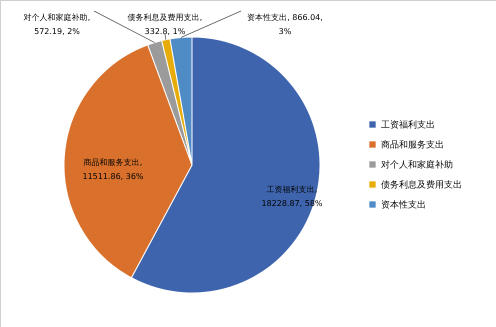 The image size is (496, 327). What do you see at coordinates (403, 205) in the screenshot?
I see `legend-label: 资本性支出` at bounding box center [403, 205].